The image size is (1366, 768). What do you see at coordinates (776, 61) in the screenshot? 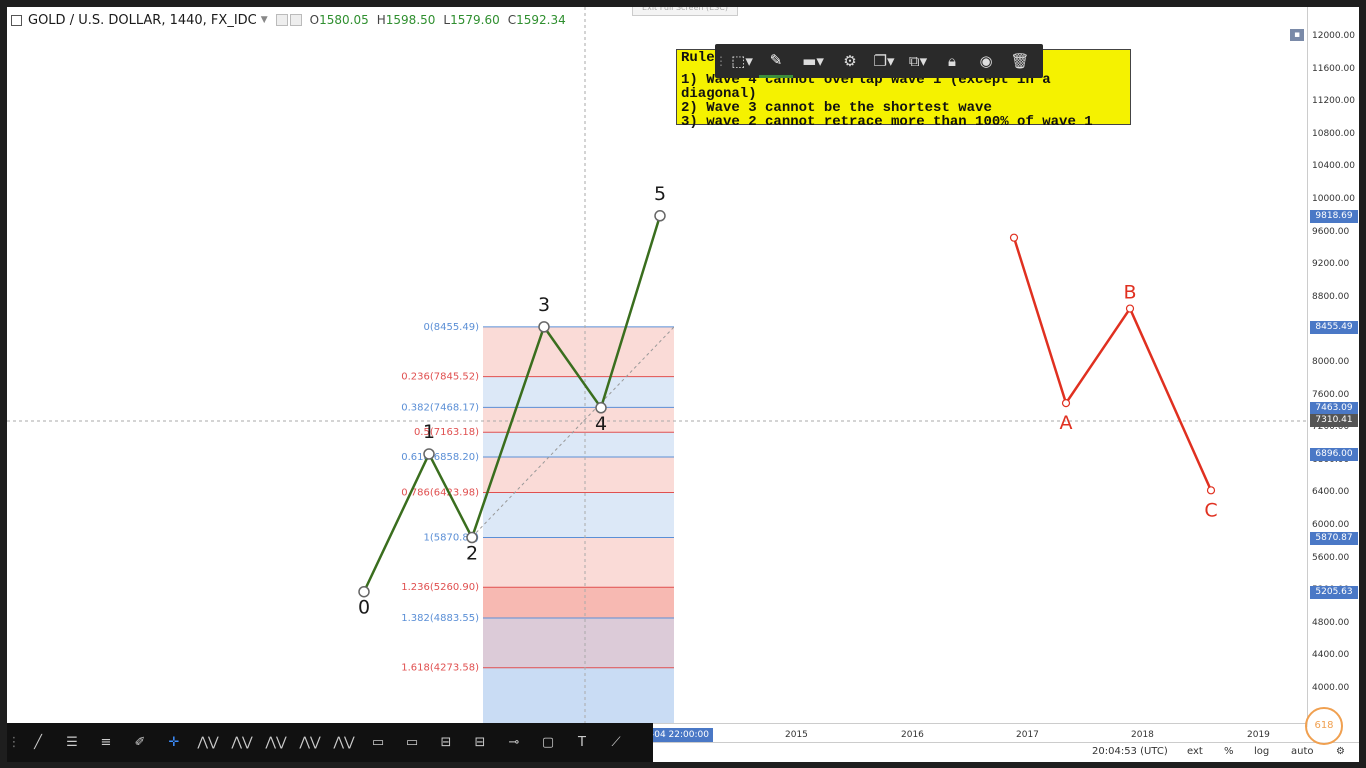
I see `pencil-icon: ✎` at bounding box center [776, 61].